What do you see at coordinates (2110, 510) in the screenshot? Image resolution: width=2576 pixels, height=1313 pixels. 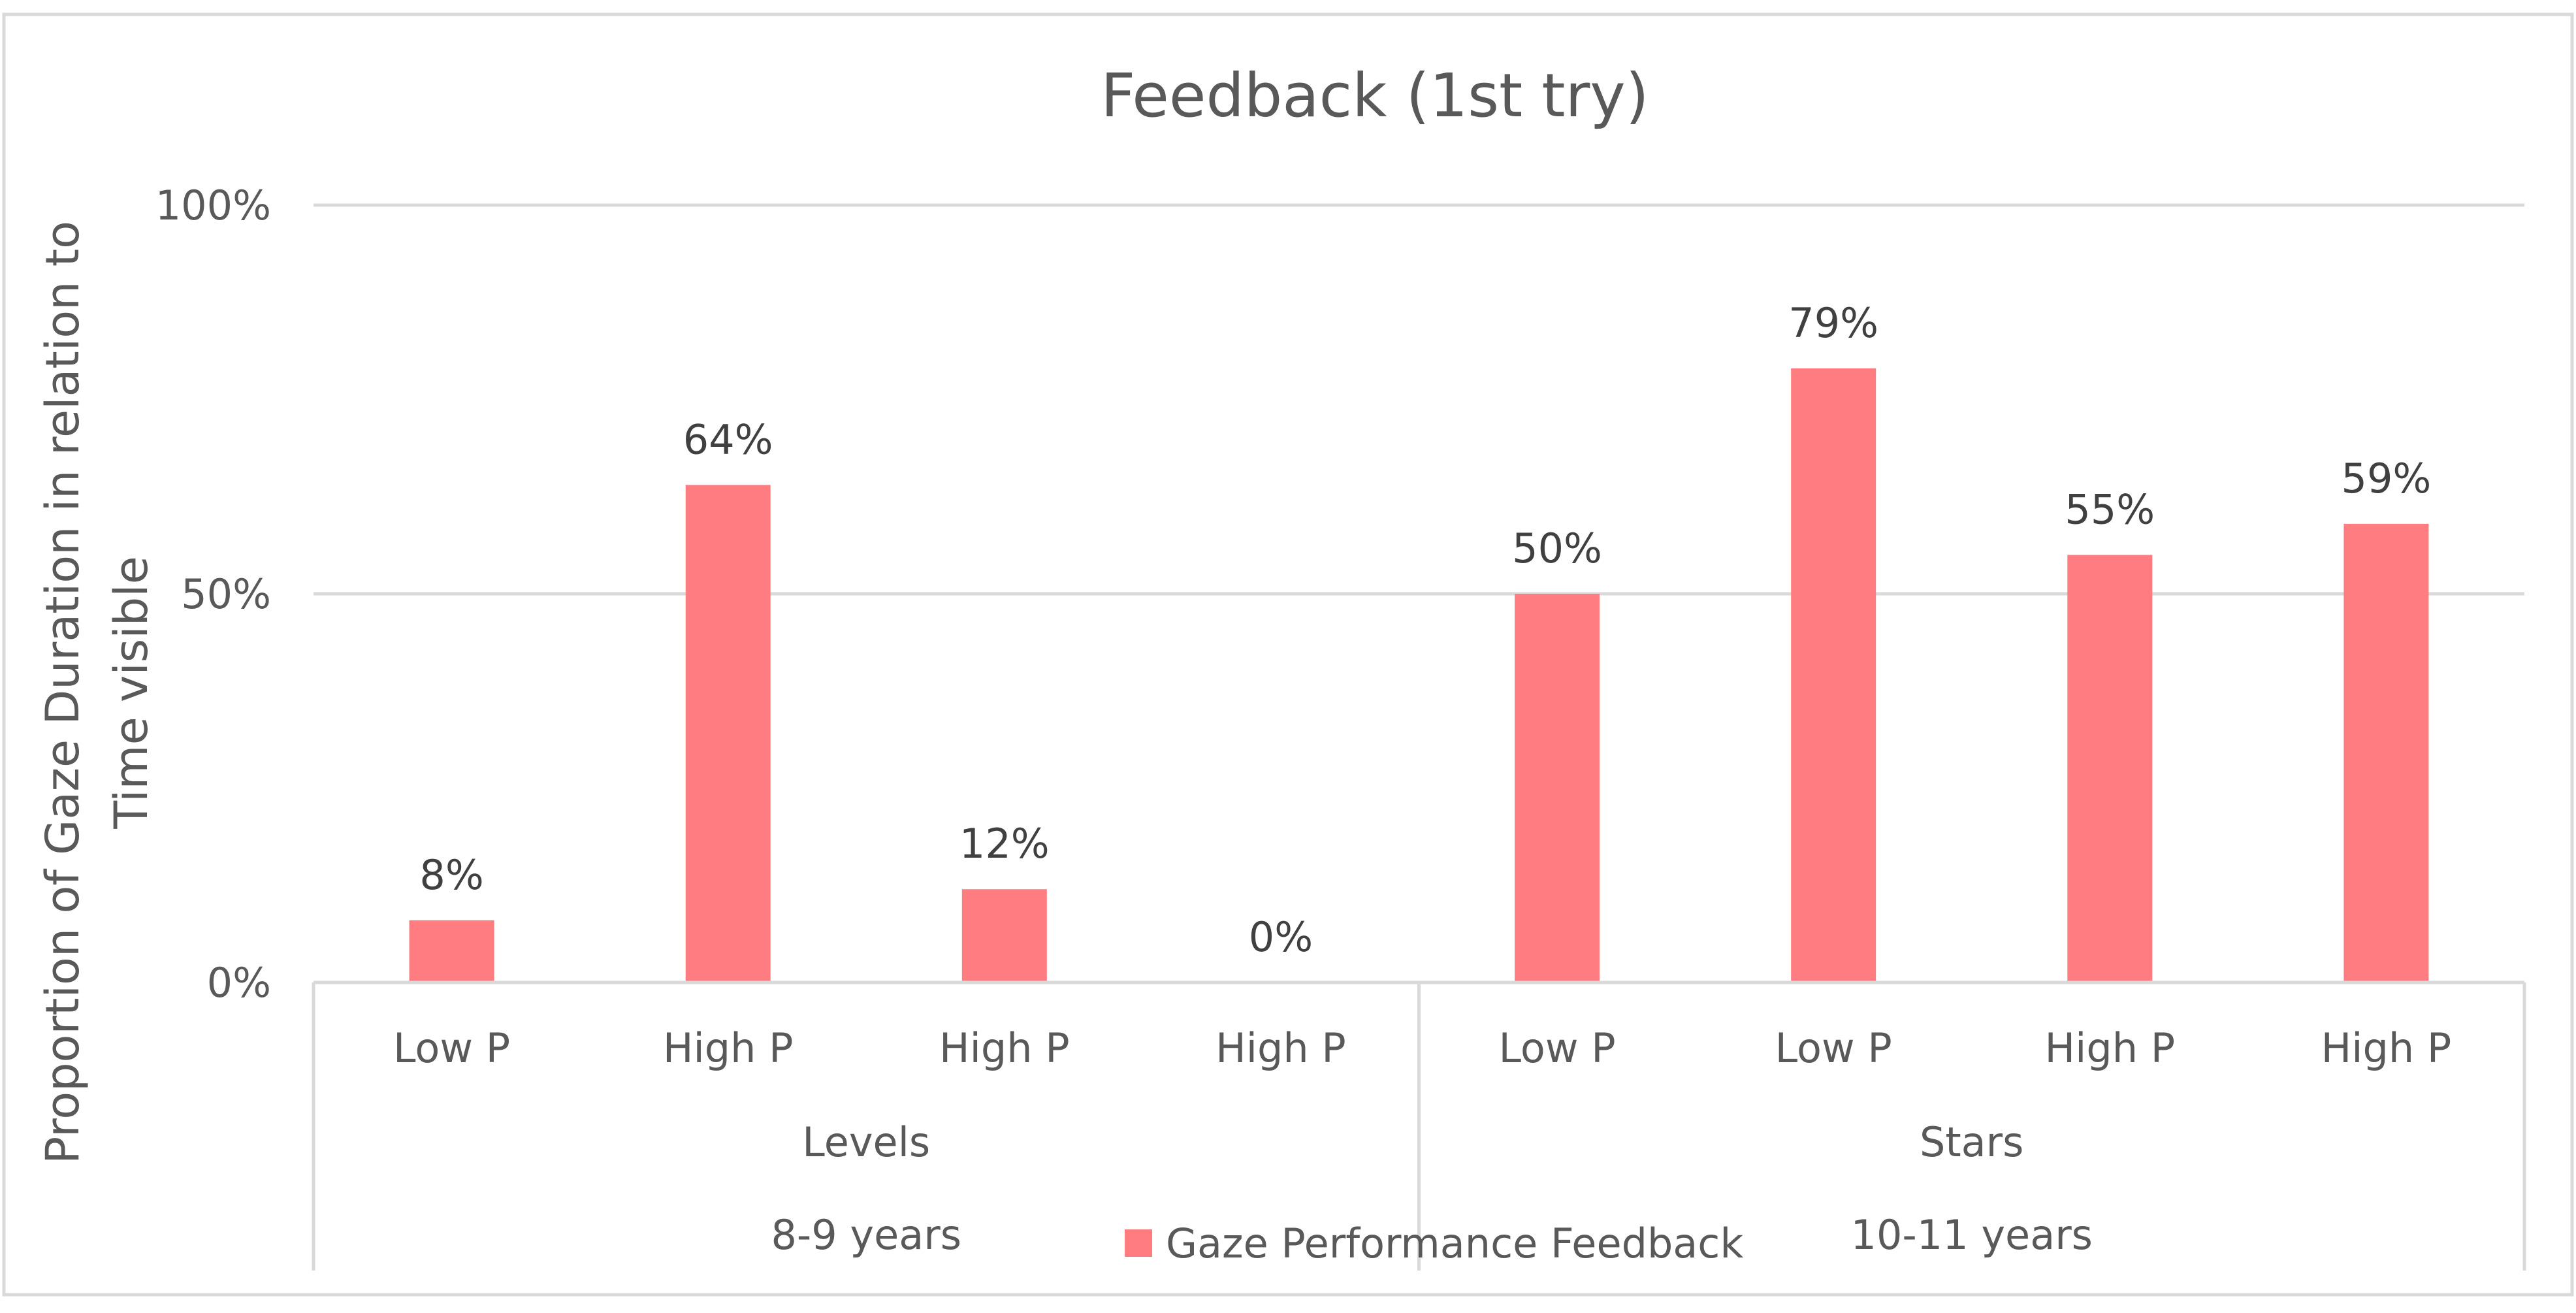 I see `data-label-6: 55%` at bounding box center [2110, 510].